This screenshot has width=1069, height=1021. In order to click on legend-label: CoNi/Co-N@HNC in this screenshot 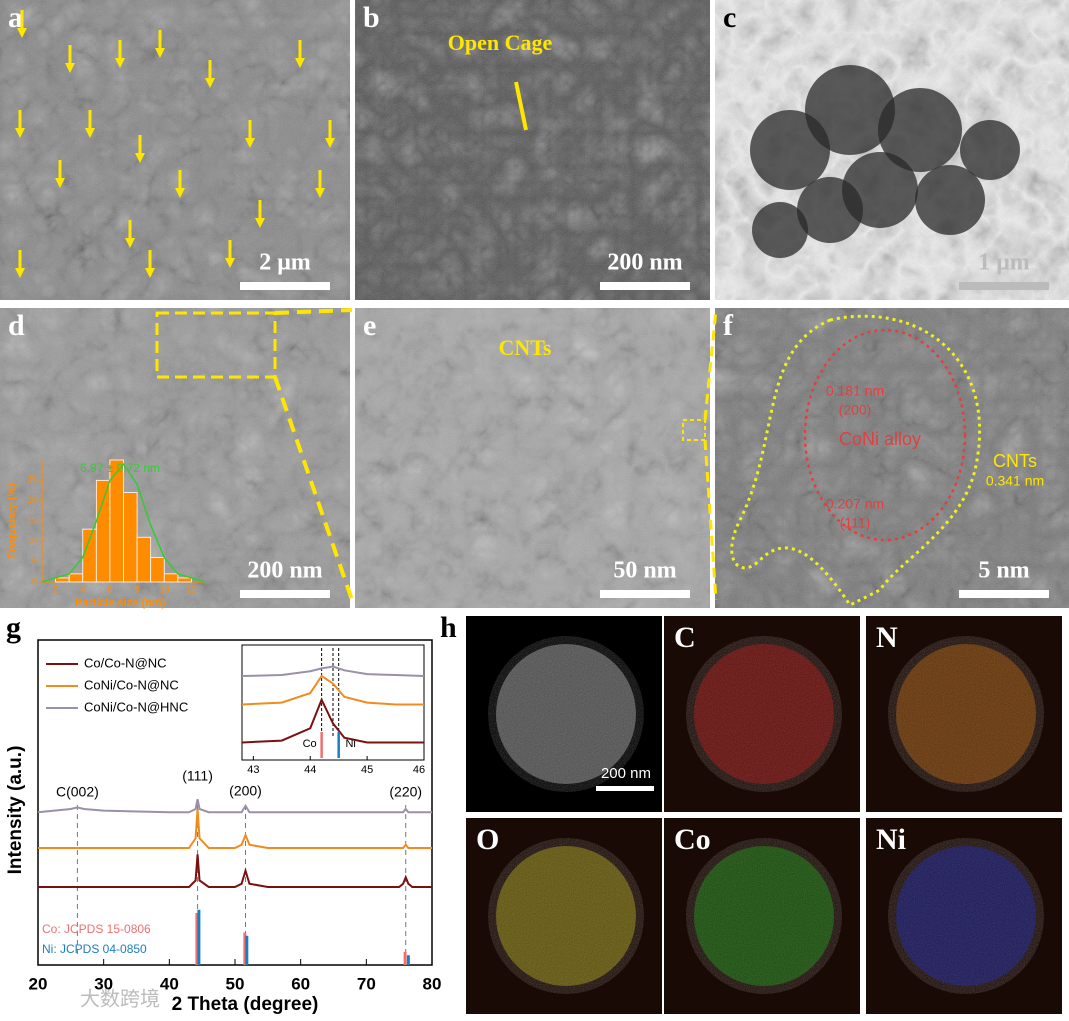, I will do `click(136, 706)`.